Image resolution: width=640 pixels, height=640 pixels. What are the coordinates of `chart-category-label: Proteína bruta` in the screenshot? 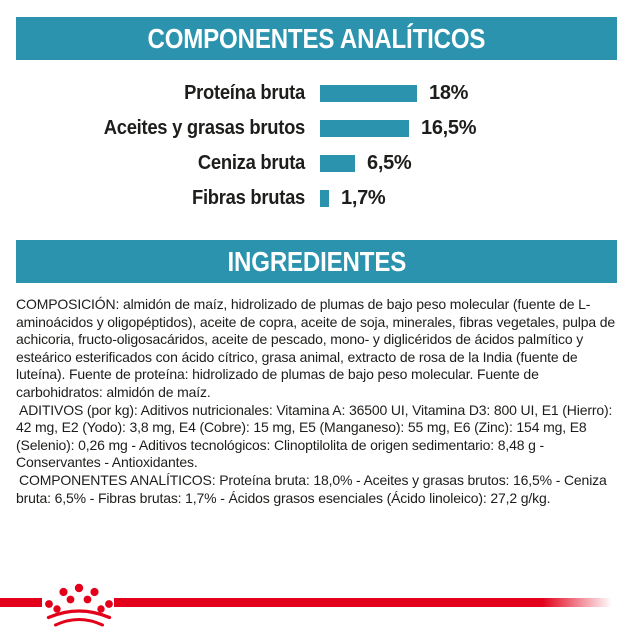 It's located at (244, 93).